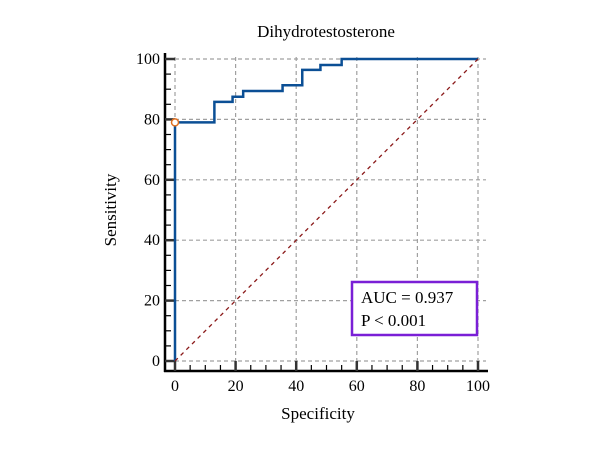 Image resolution: width=601 pixels, height=451 pixels. What do you see at coordinates (152, 119) in the screenshot?
I see `y-tick-label: 80` at bounding box center [152, 119].